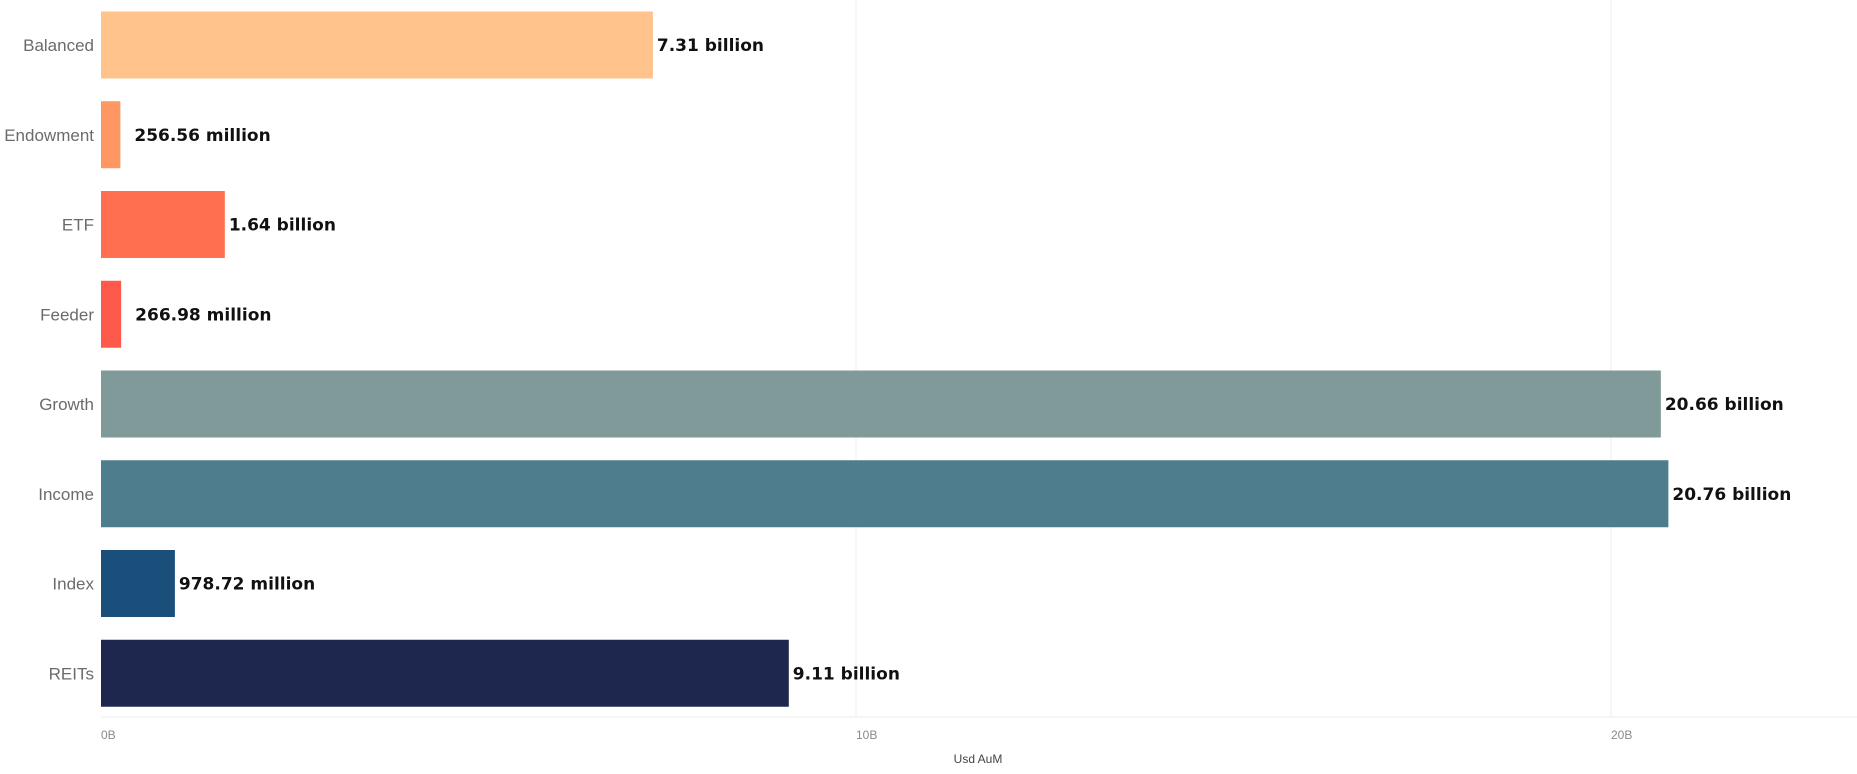 This screenshot has width=1857, height=774. Describe the element at coordinates (203, 315) in the screenshot. I see `value-label-feeder: 266.98 million` at that location.